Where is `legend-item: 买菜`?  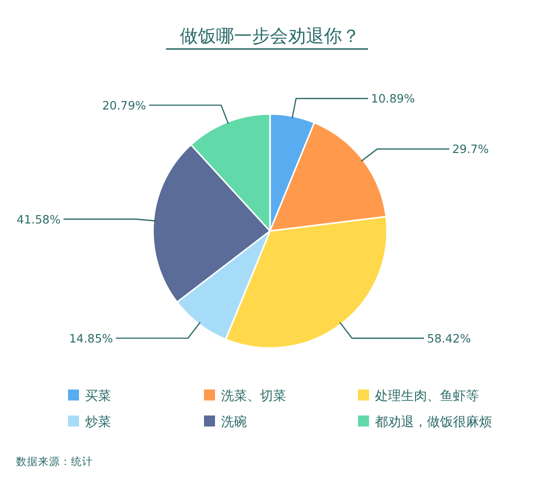
legend-item: 买菜 is located at coordinates (89, 396).